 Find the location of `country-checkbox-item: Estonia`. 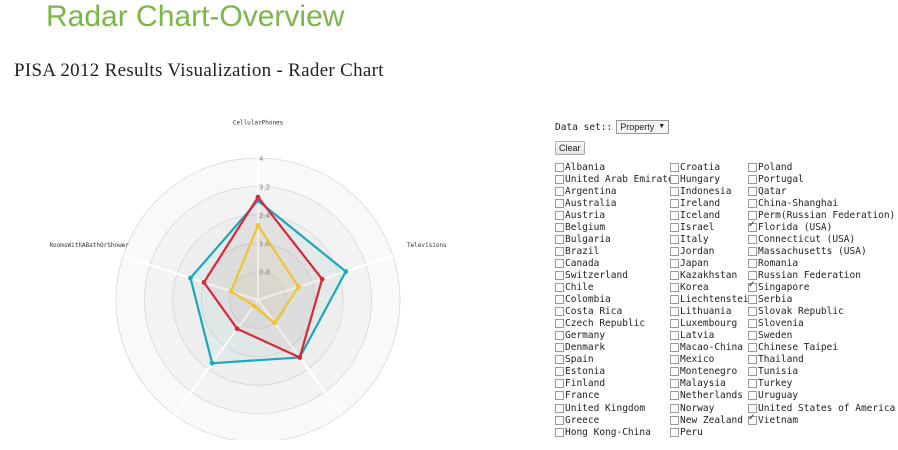

country-checkbox-item: Estonia is located at coordinates (580, 372).